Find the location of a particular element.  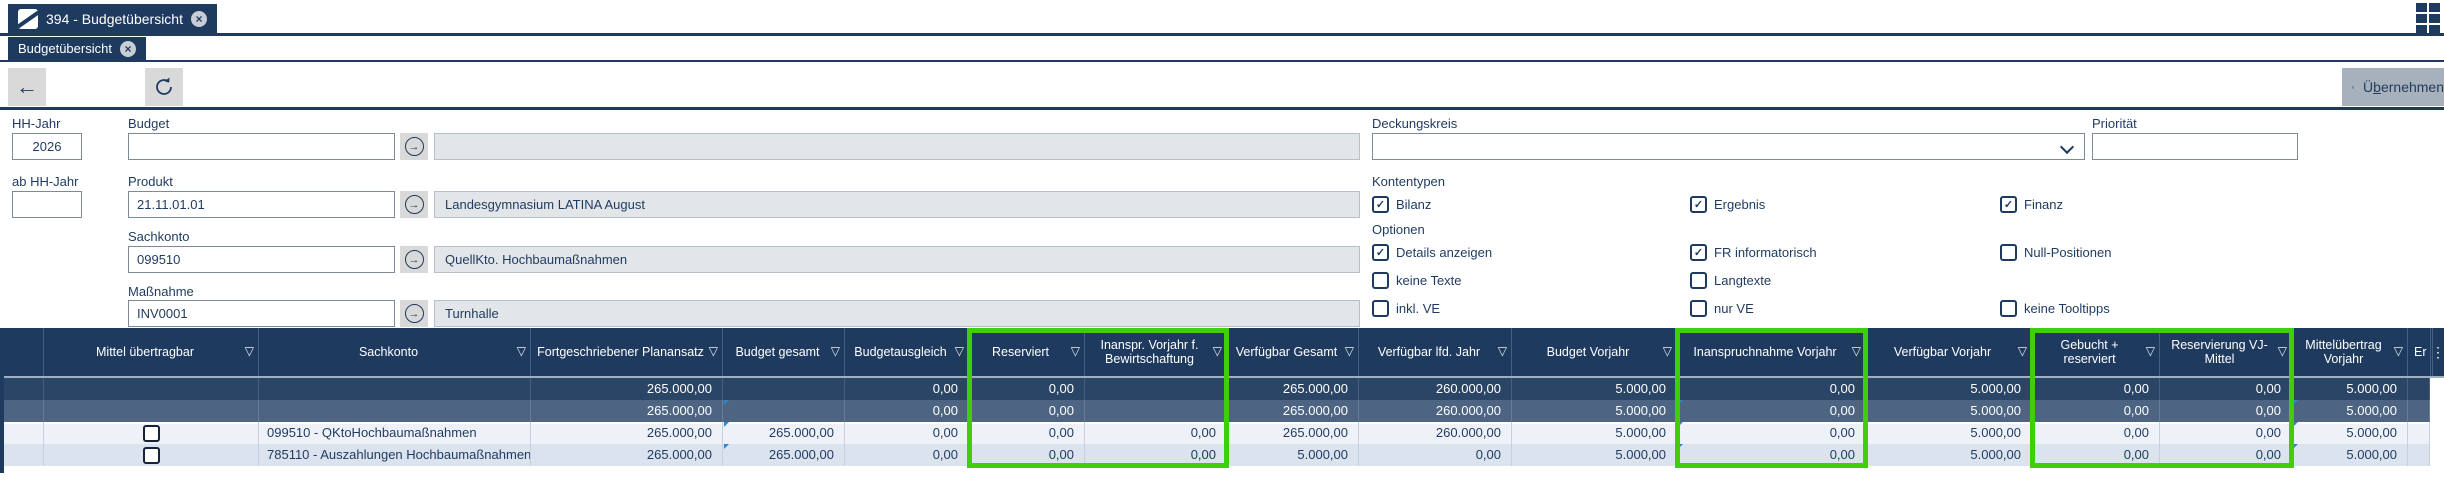

produkt-lookup-button: → is located at coordinates (414, 204).